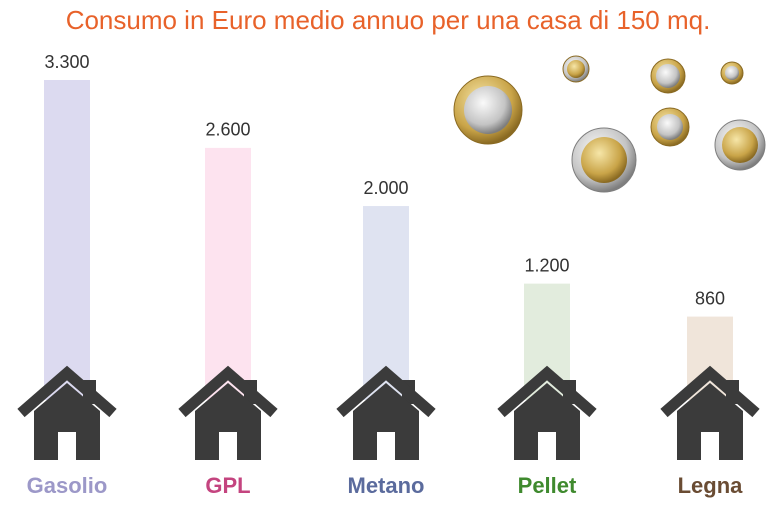  What do you see at coordinates (386, 485) in the screenshot?
I see `category-label: Metano` at bounding box center [386, 485].